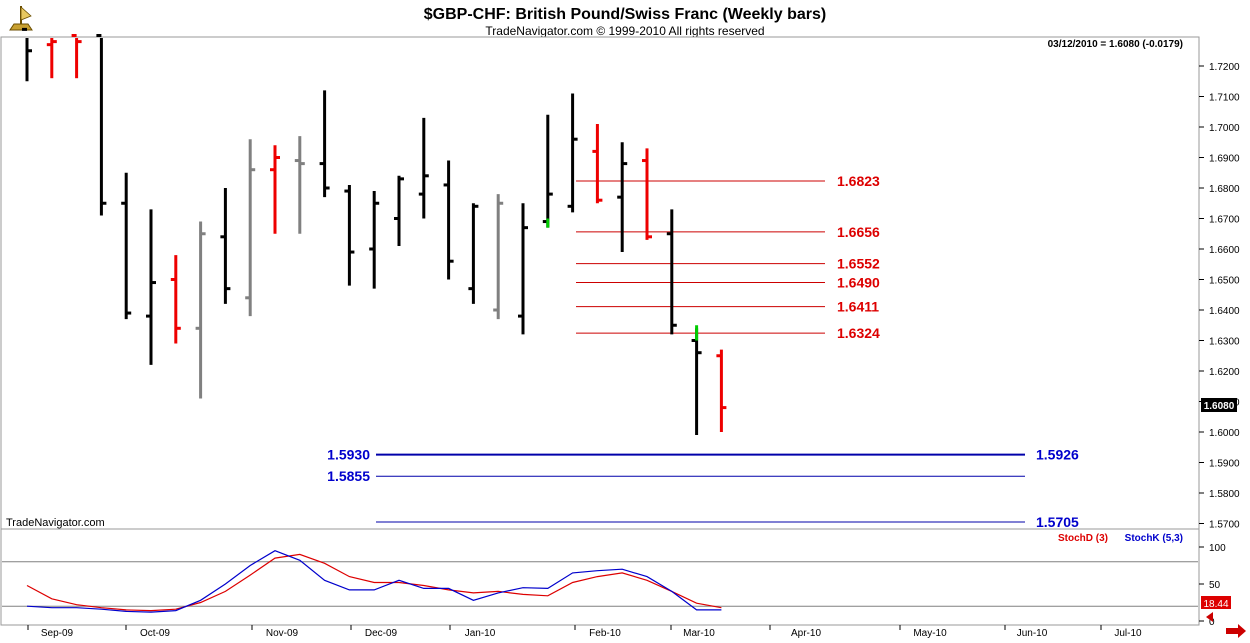 Image resolution: width=1250 pixels, height=643 pixels. I want to click on y-tick-label: 1.7200, so click(1224, 67).